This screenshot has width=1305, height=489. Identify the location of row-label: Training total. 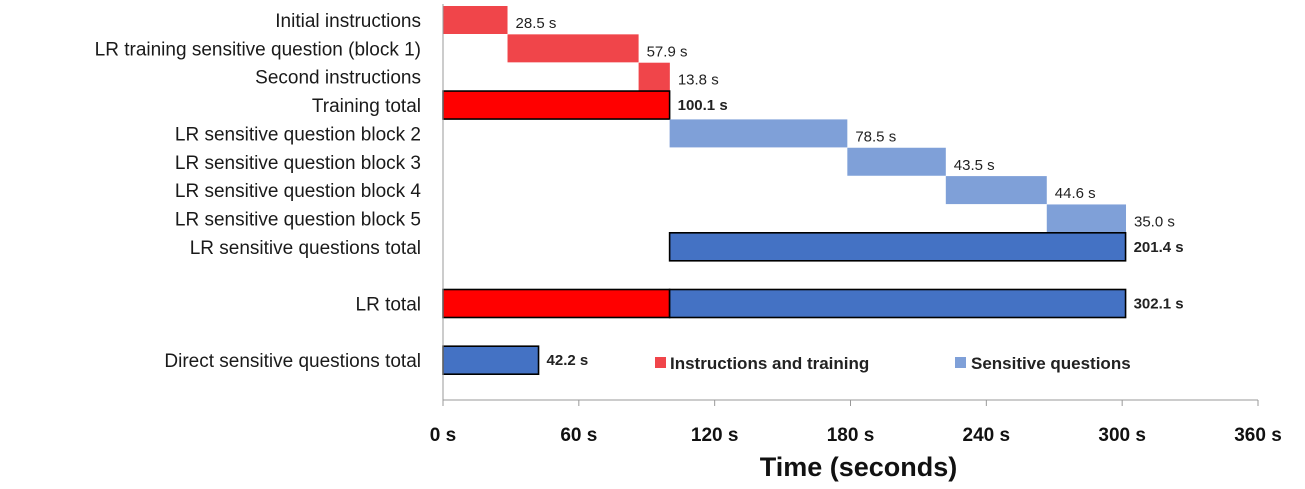
(366, 106).